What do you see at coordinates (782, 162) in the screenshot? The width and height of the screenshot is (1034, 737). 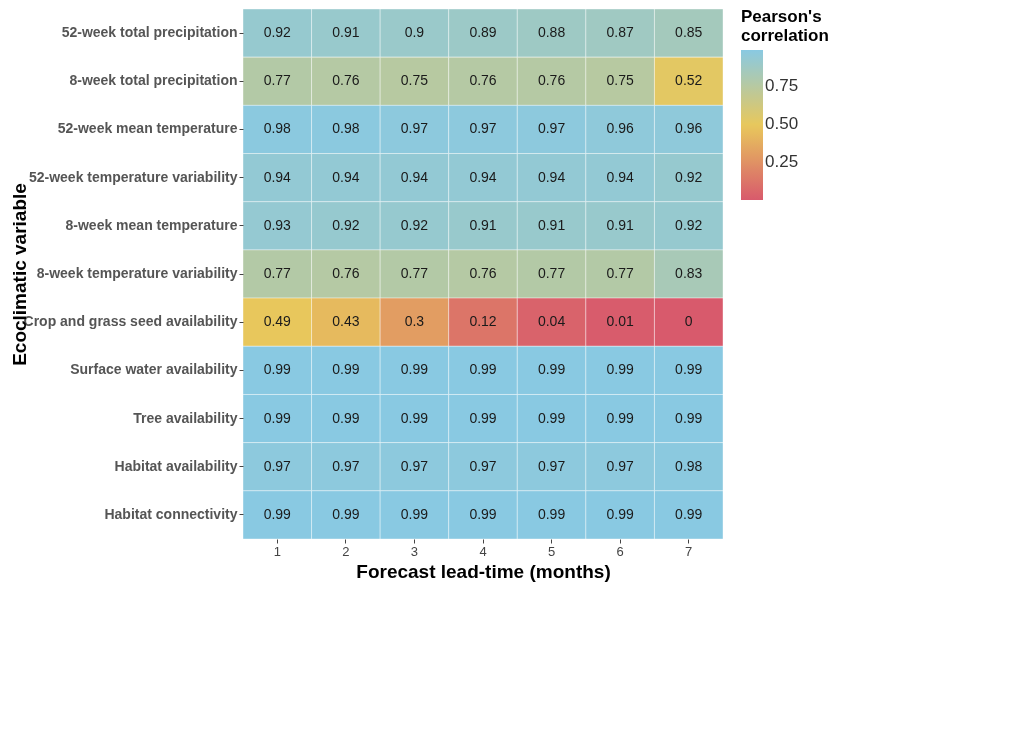 I see `color-bar-label: 0.25` at bounding box center [782, 162].